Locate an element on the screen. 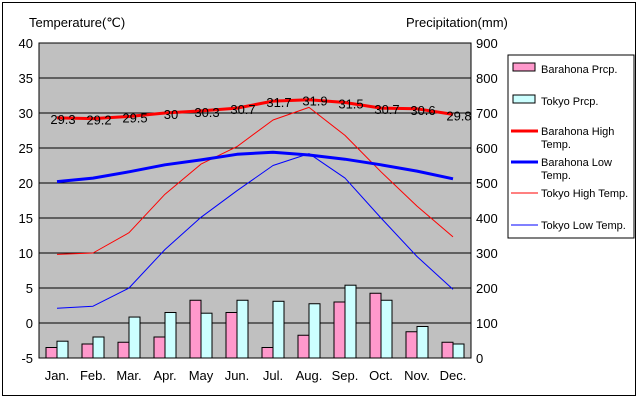 The height and width of the screenshot is (400, 640). precip-tick-label: 200 is located at coordinates (487, 288).